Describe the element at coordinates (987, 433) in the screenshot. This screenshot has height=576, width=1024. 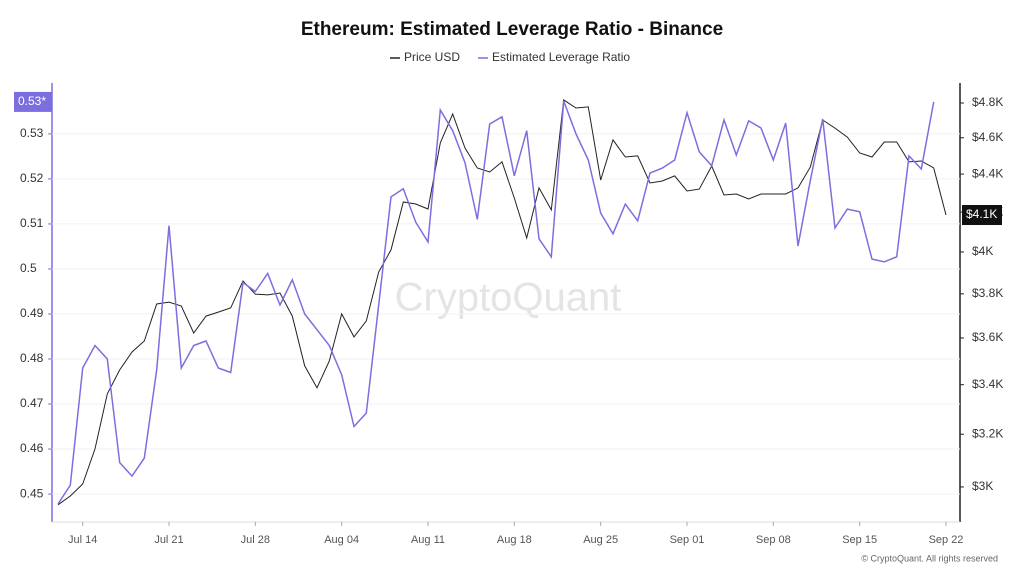
I see `y2-tick-label: $3.2K` at that location.